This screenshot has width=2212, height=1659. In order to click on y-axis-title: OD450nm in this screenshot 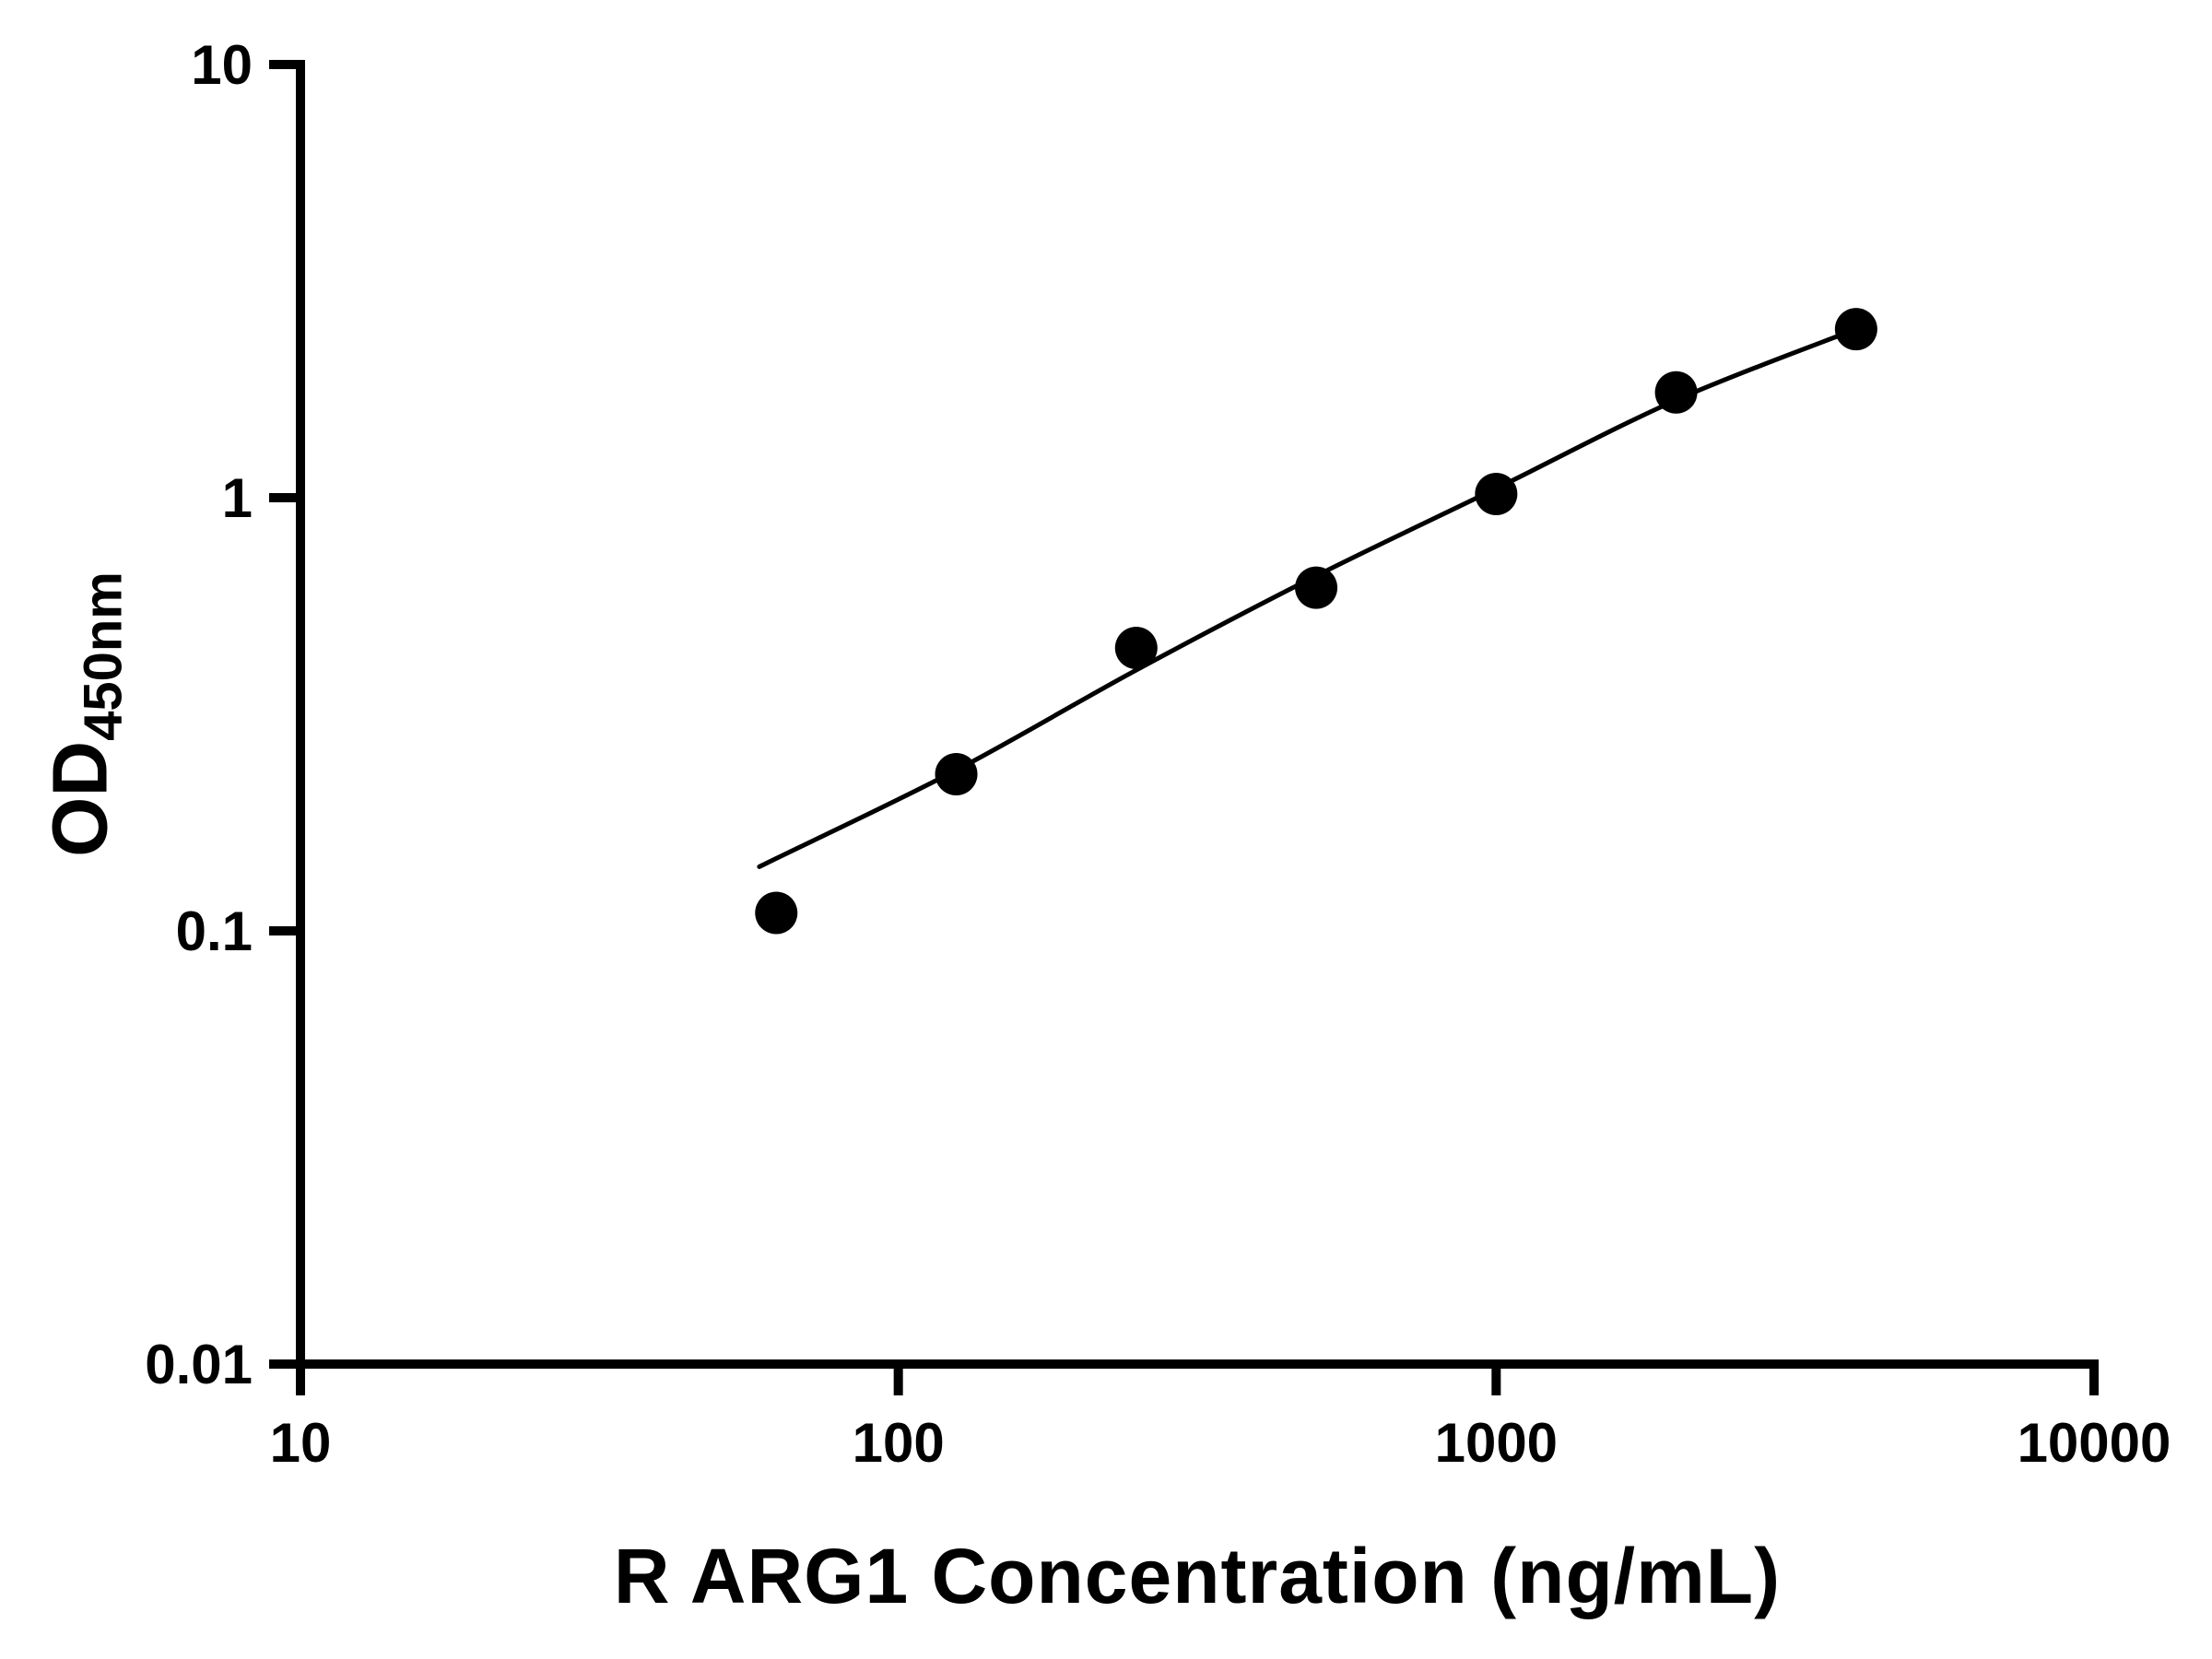, I will do `click(85, 714)`.